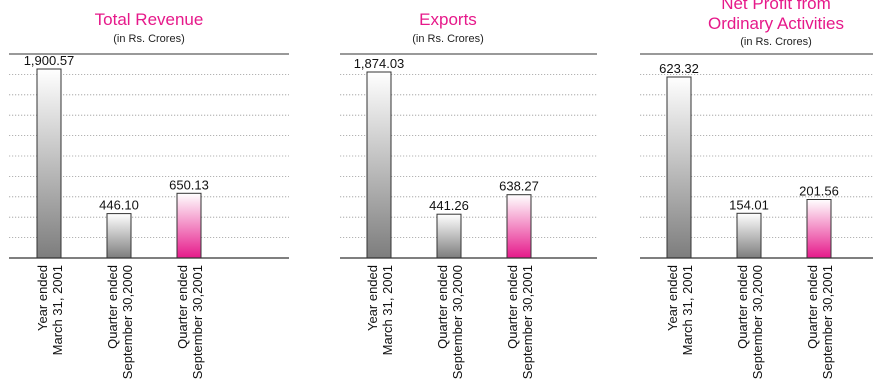  I want to click on chart-title: Total Revenue, so click(149, 19).